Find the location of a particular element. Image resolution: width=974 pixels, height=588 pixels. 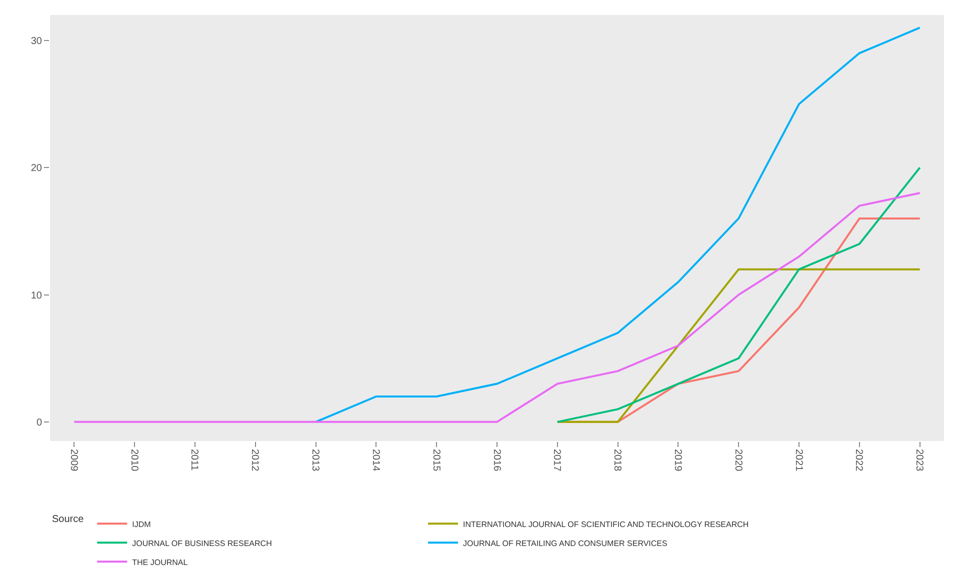

x-tick-label: 2014 is located at coordinates (375, 460).